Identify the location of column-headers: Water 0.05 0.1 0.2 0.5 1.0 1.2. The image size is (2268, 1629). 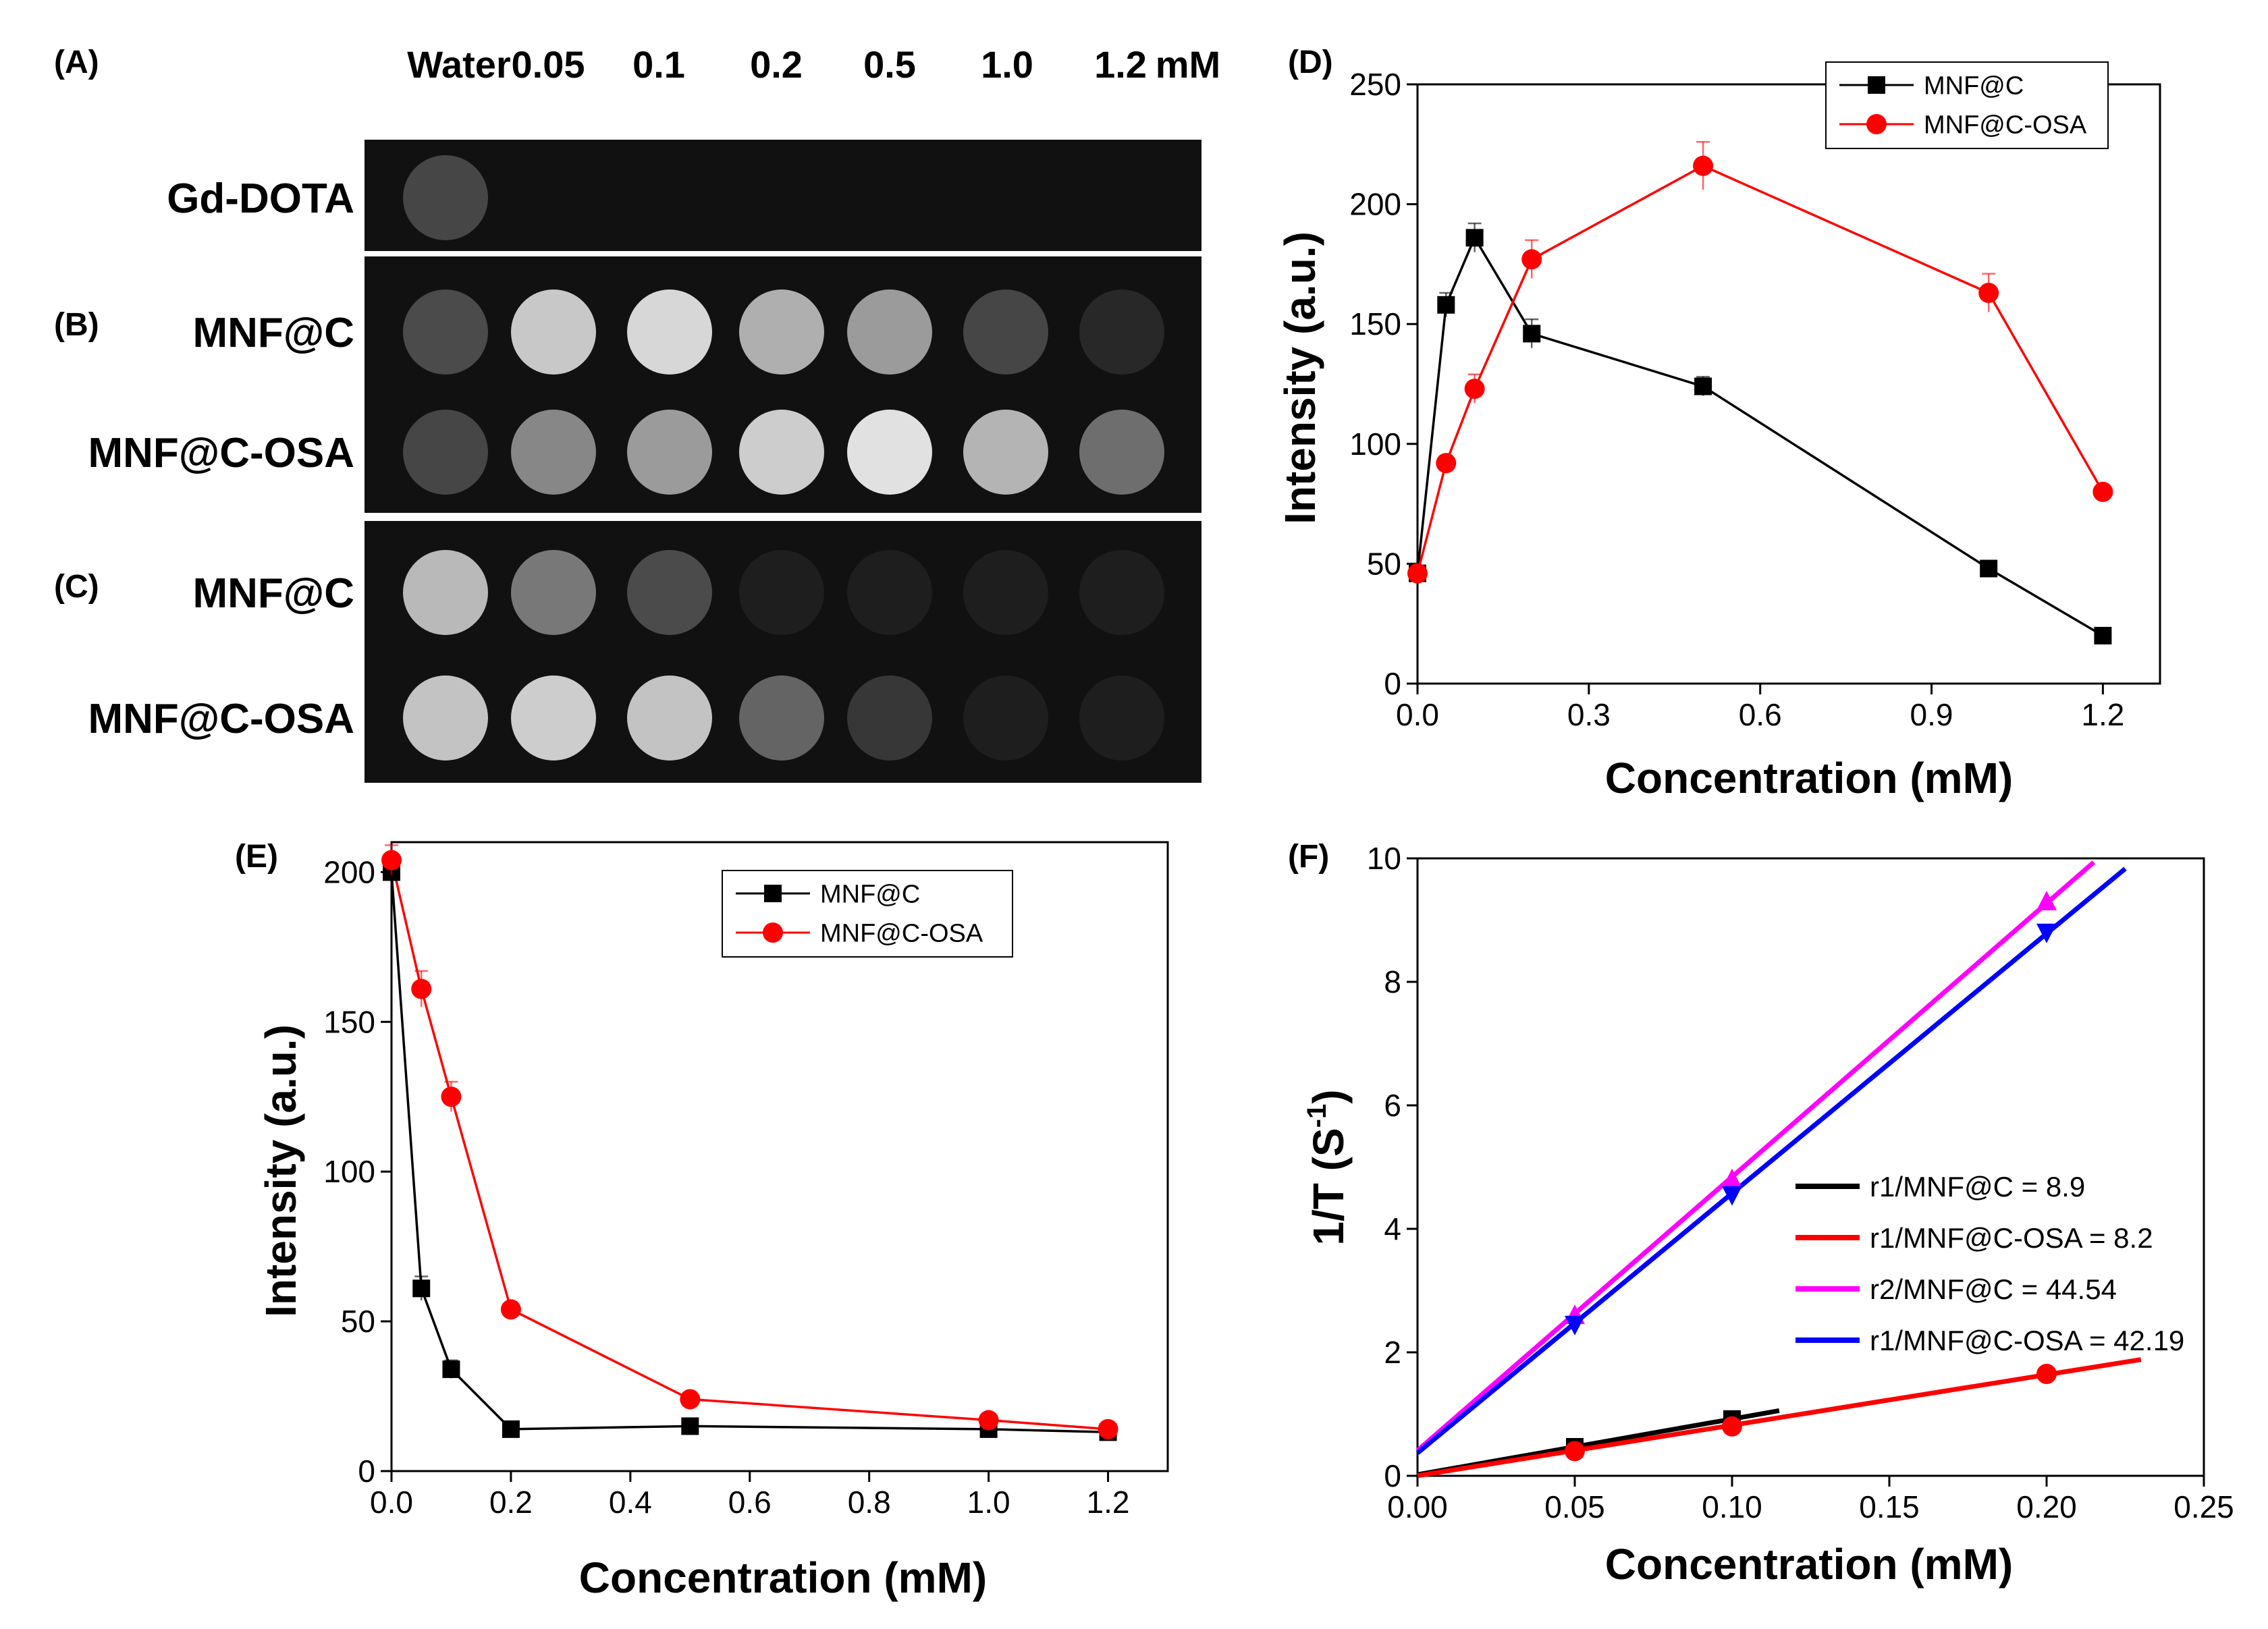
(777, 64).